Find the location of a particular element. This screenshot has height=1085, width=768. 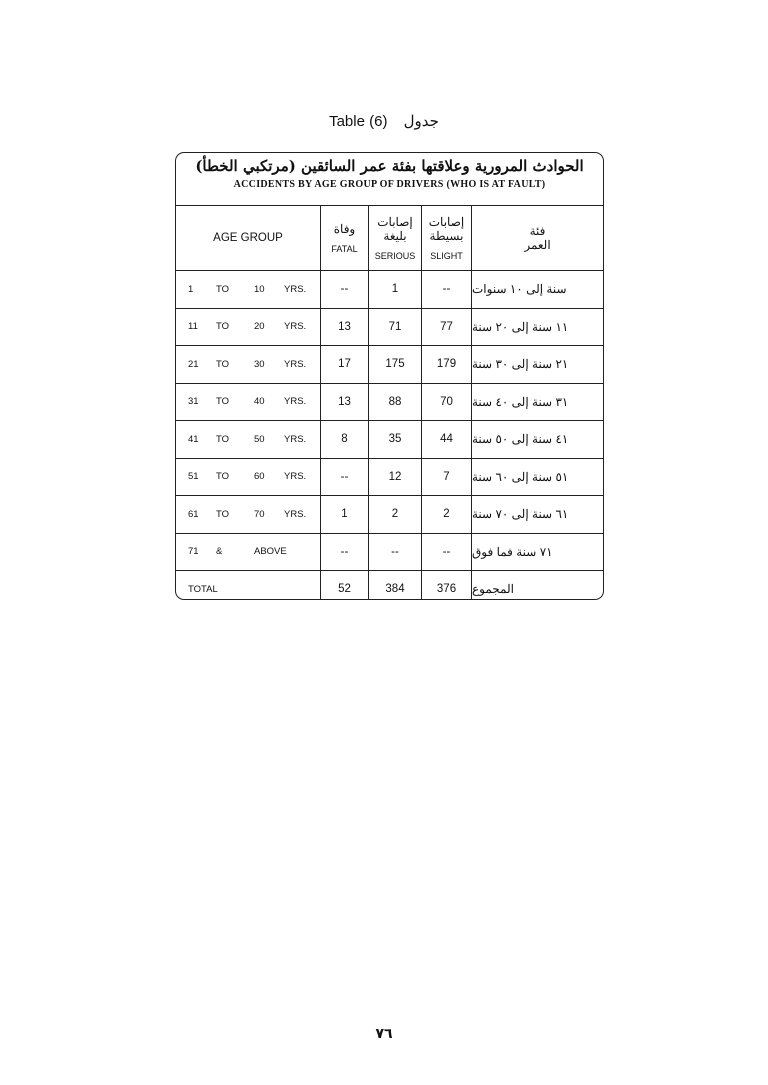

serious-cell: 71 is located at coordinates (395, 326).